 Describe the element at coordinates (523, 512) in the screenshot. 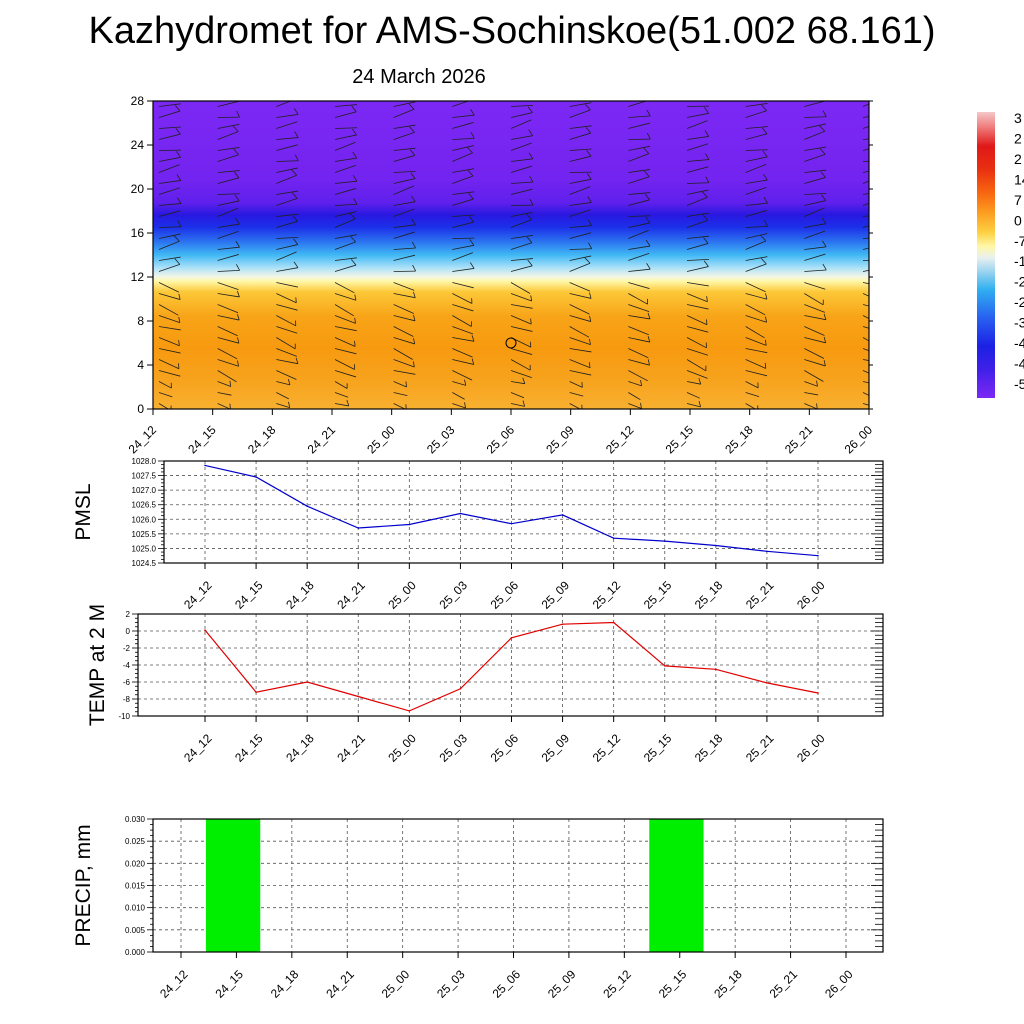

I see `plot-frame` at that location.